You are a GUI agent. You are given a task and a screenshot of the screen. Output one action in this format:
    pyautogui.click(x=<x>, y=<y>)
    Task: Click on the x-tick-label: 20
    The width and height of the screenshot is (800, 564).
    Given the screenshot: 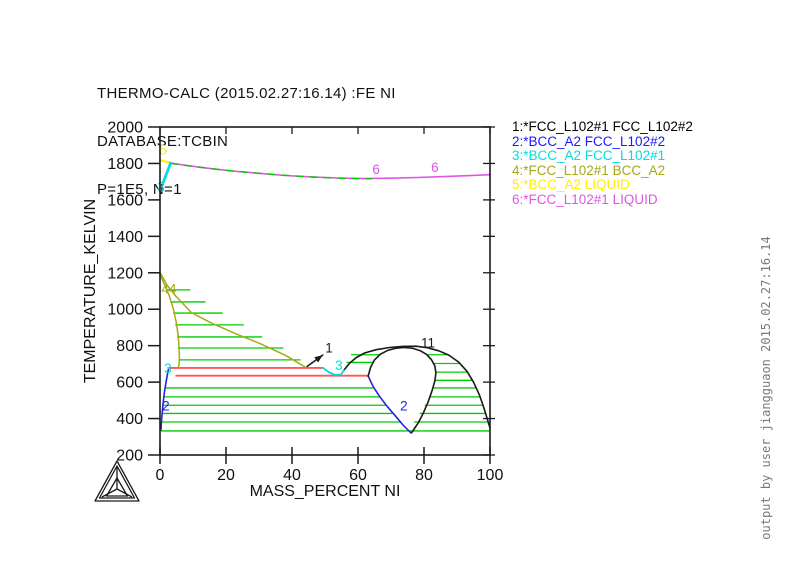 What is the action you would take?
    pyautogui.click(x=226, y=475)
    